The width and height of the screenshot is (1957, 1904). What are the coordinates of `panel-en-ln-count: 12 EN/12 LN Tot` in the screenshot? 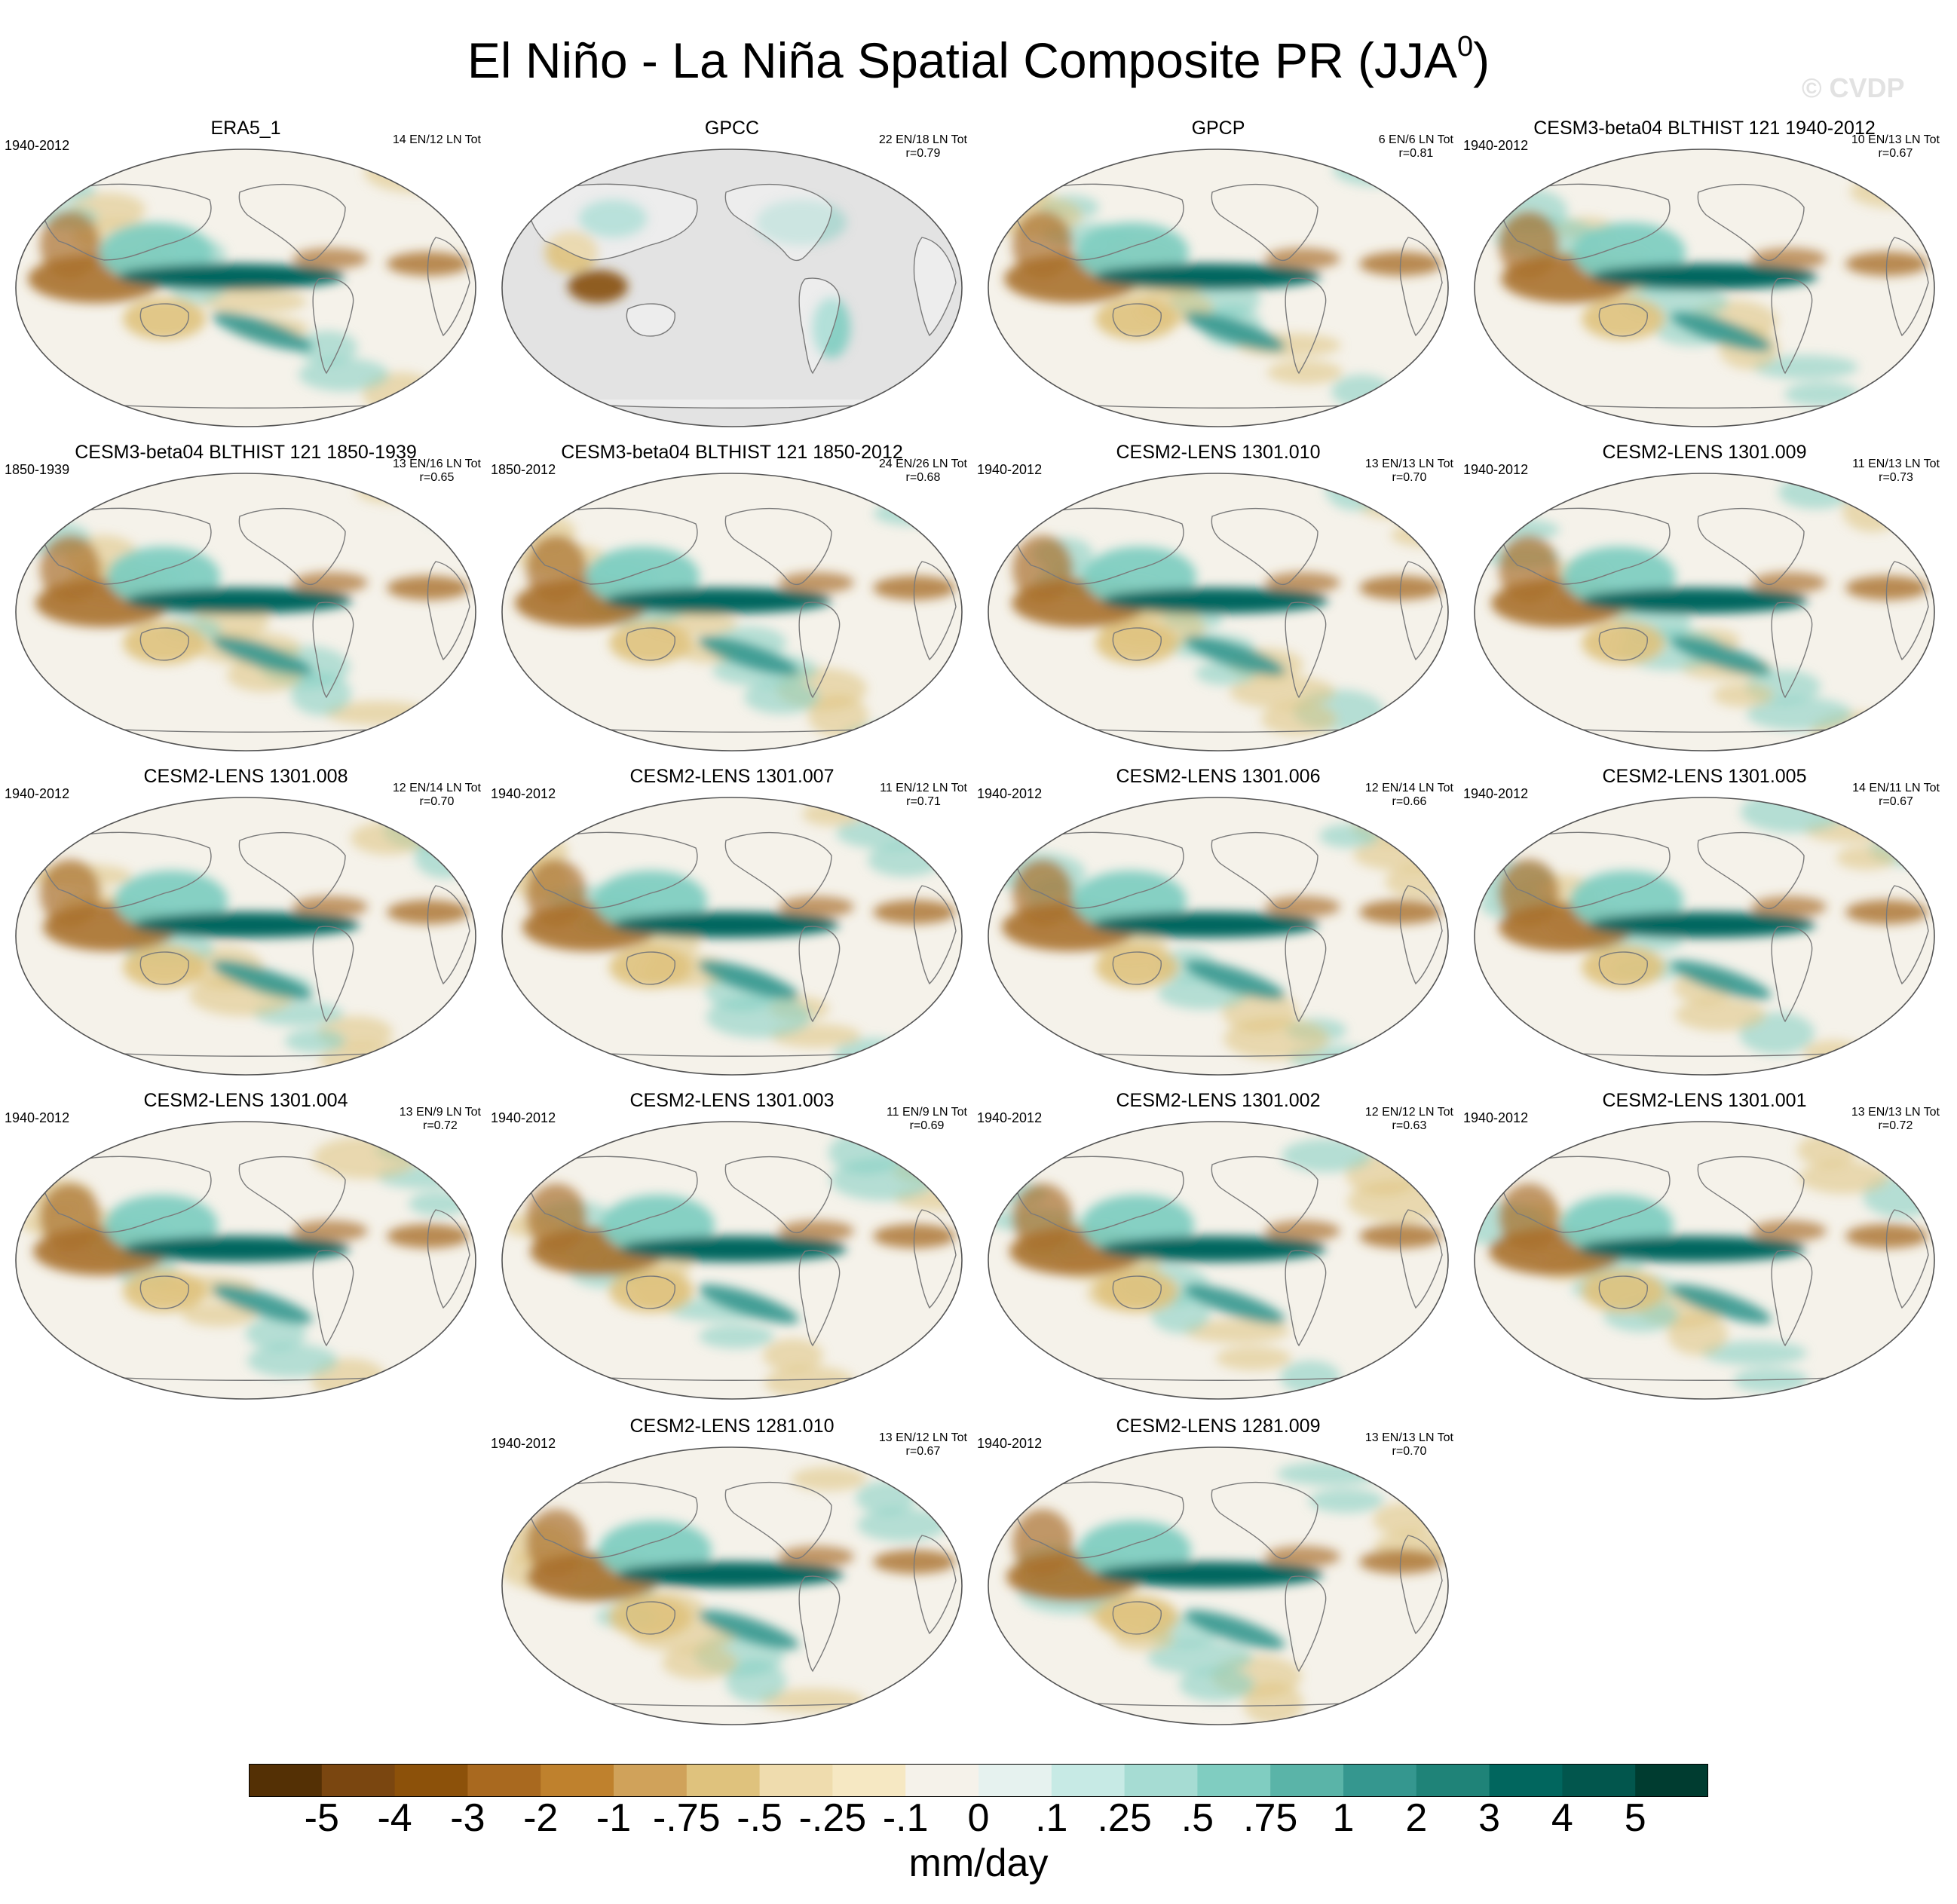 It's located at (1408, 1112).